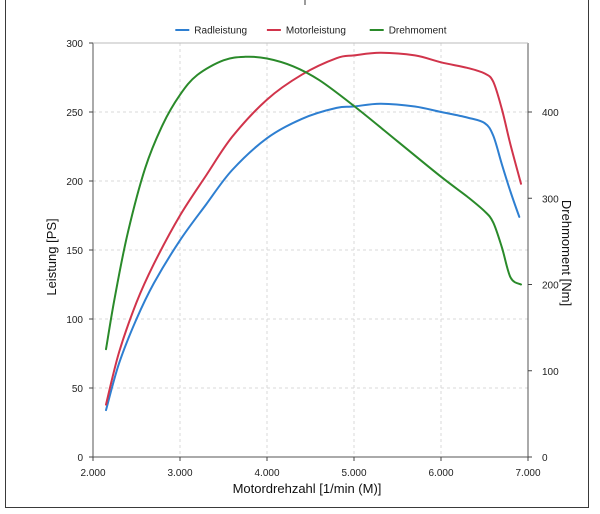 This screenshot has height=514, width=600. Describe the element at coordinates (74, 182) in the screenshot. I see `left-y-tick-label: 200` at that location.